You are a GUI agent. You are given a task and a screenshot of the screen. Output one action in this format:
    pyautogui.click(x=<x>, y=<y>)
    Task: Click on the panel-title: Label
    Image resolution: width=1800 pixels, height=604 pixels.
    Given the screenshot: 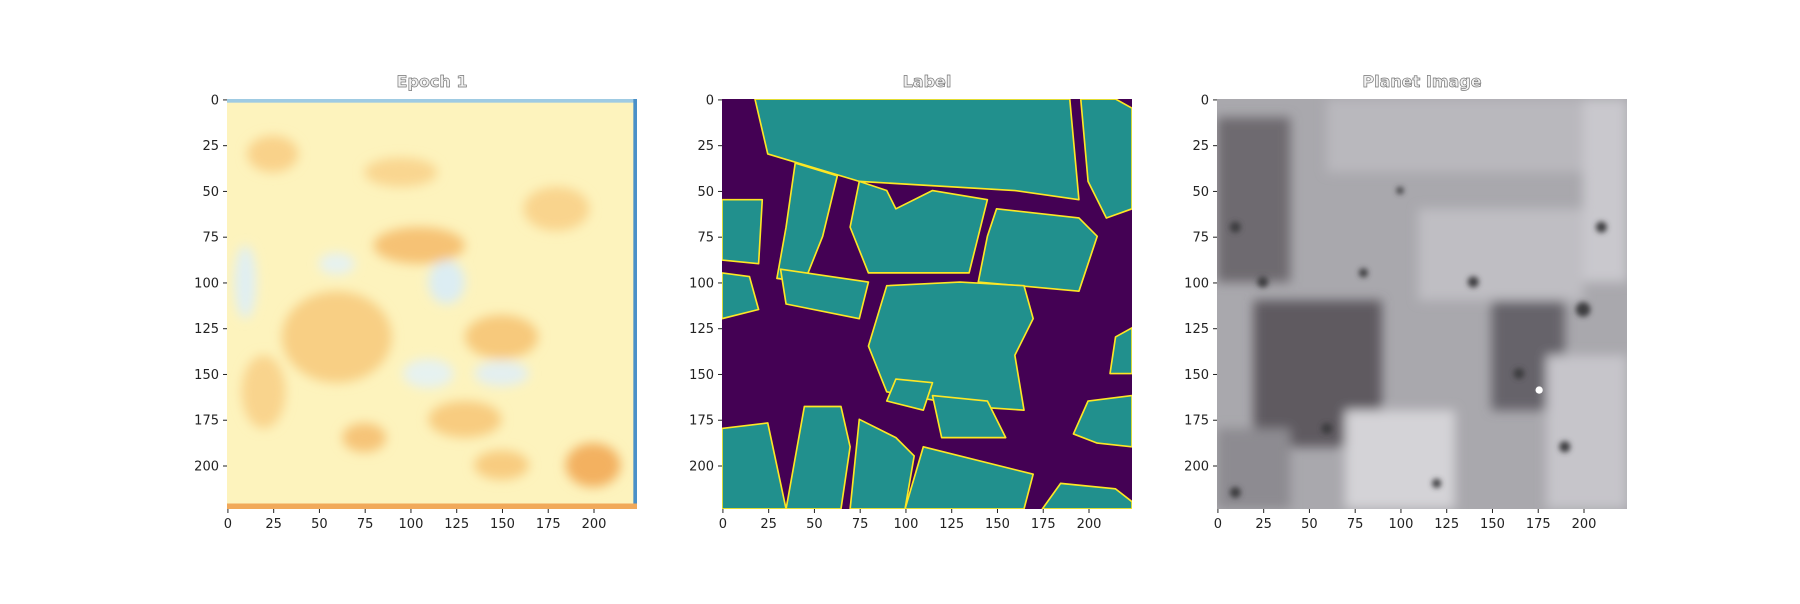 What is the action you would take?
    pyautogui.click(x=927, y=81)
    